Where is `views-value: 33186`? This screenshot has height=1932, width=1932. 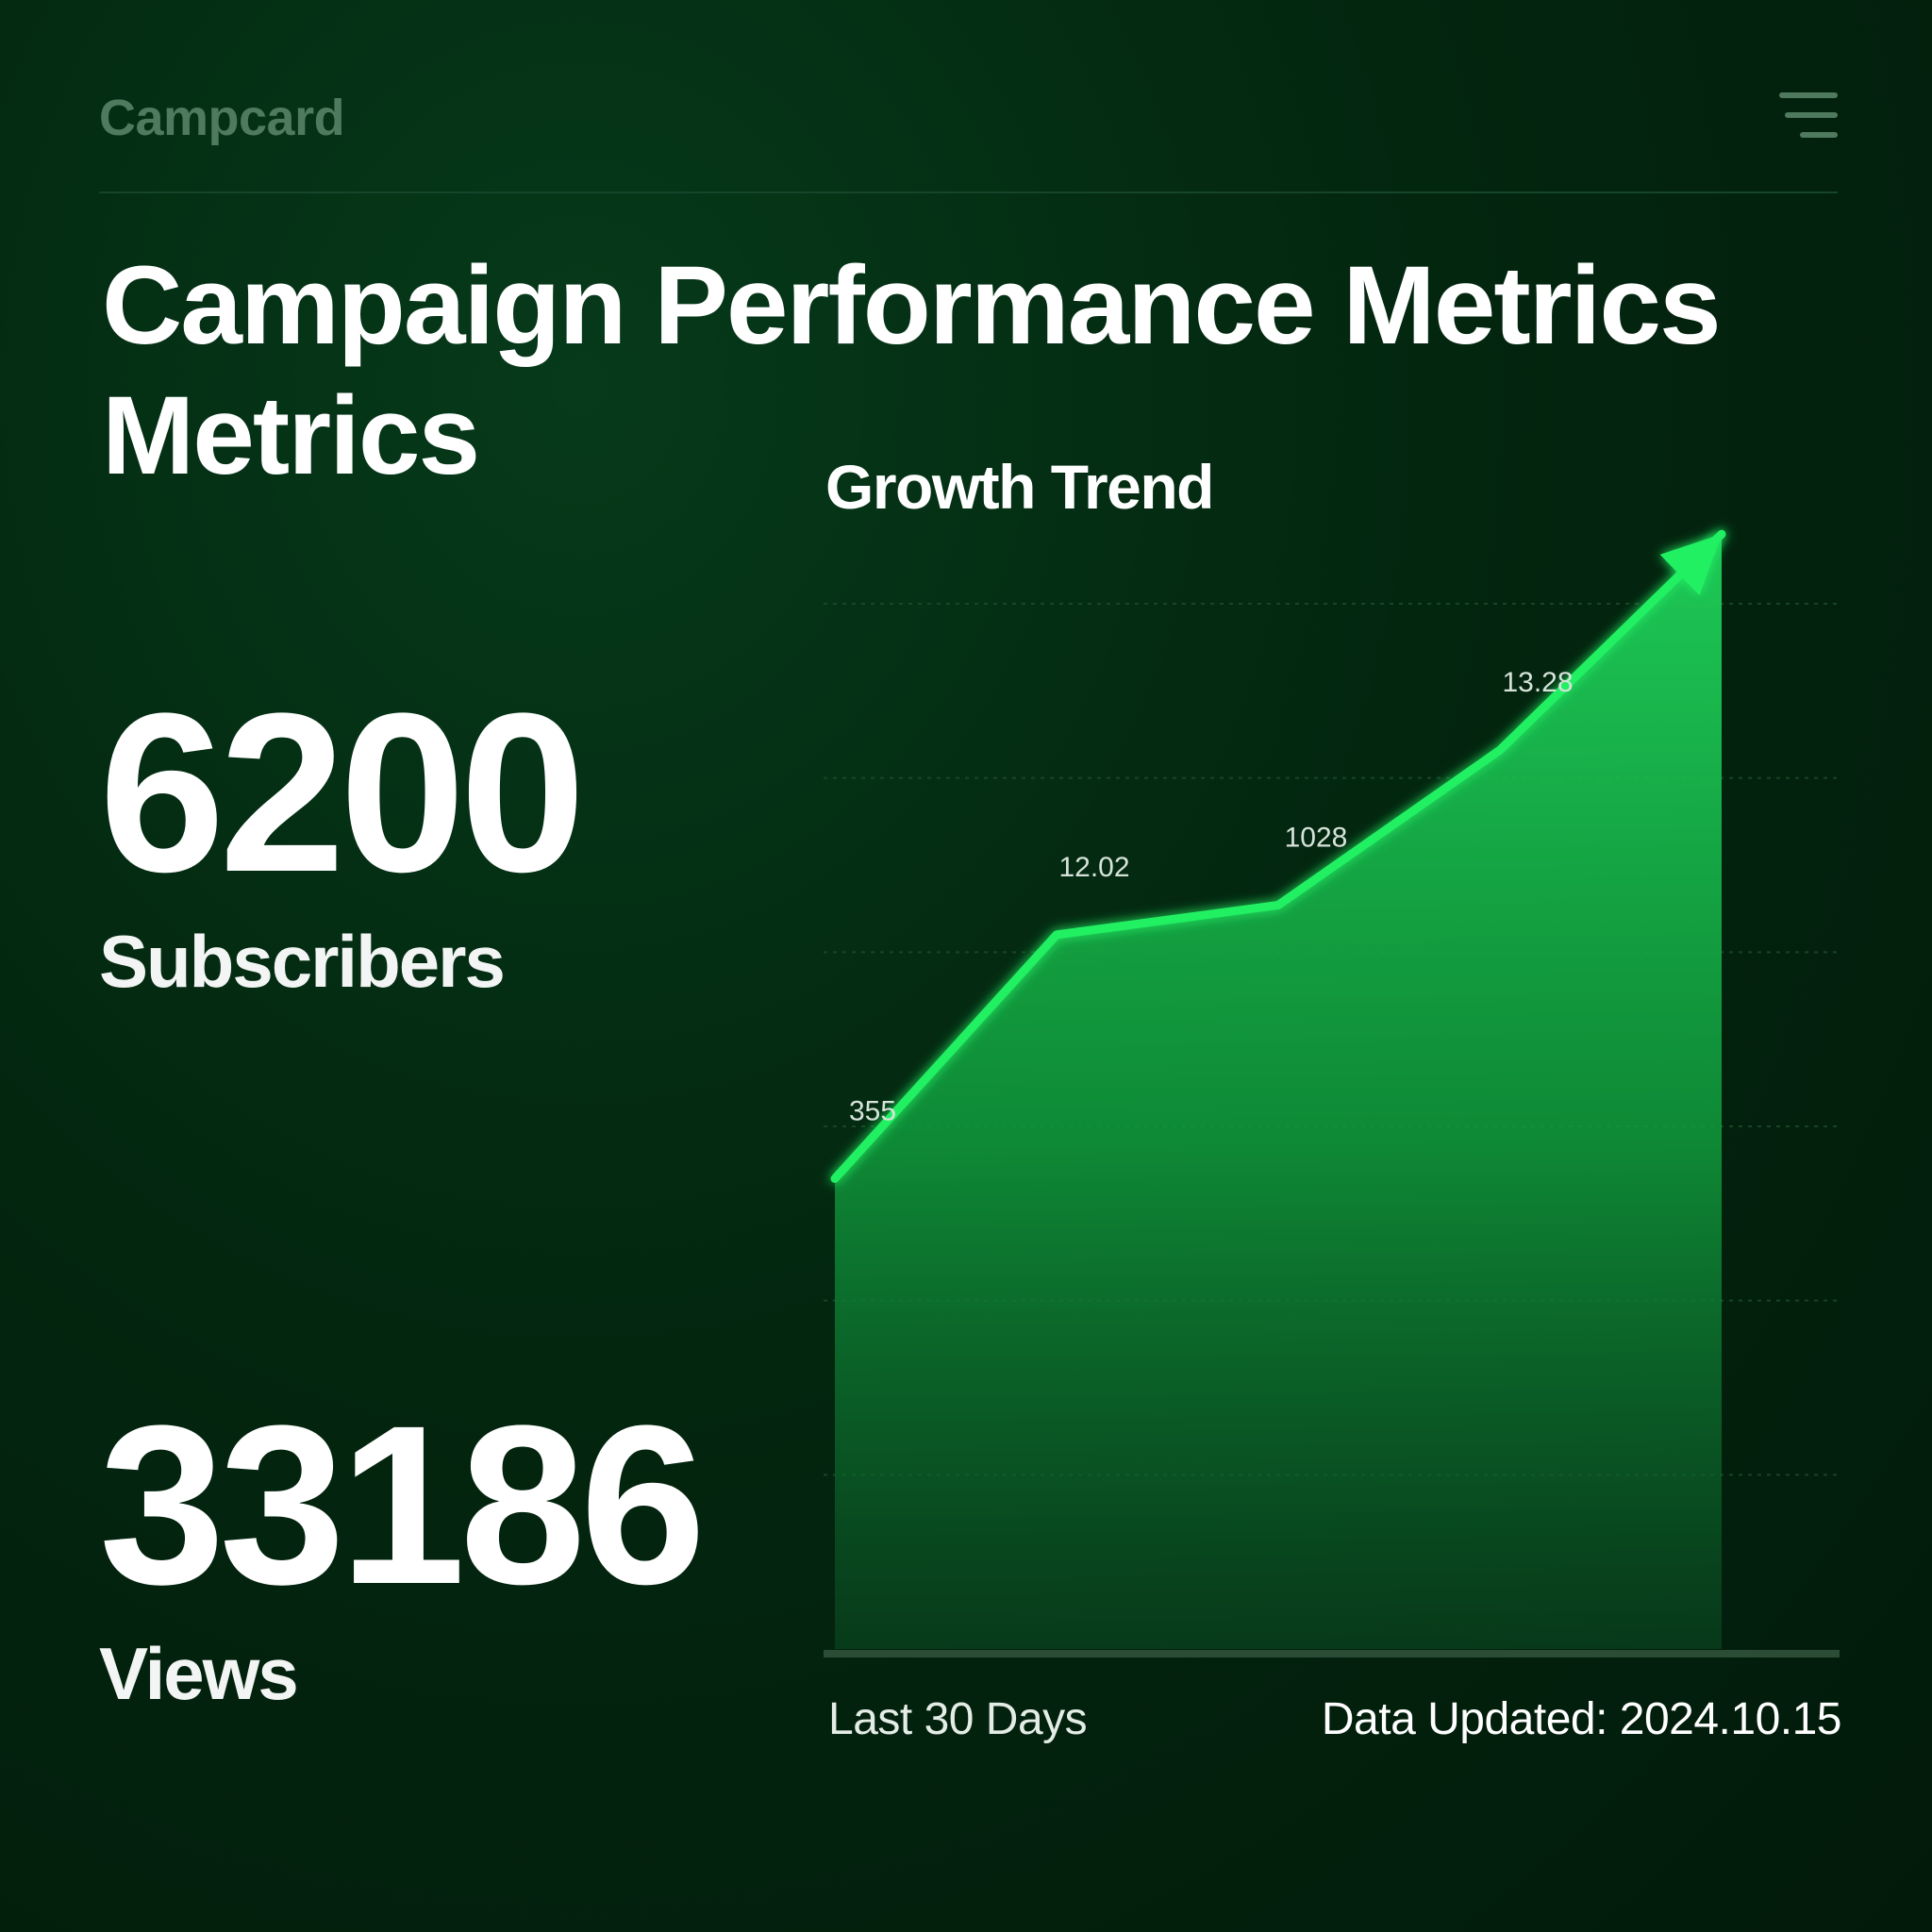
views-value: 33186 is located at coordinates (402, 1505).